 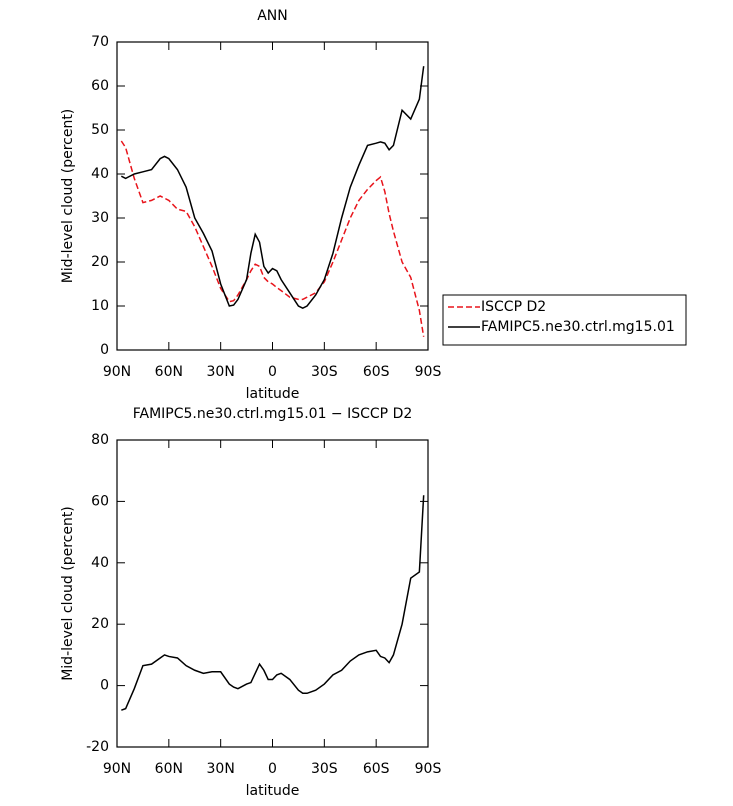 I want to click on y-tick-label: 80, so click(x=100, y=440).